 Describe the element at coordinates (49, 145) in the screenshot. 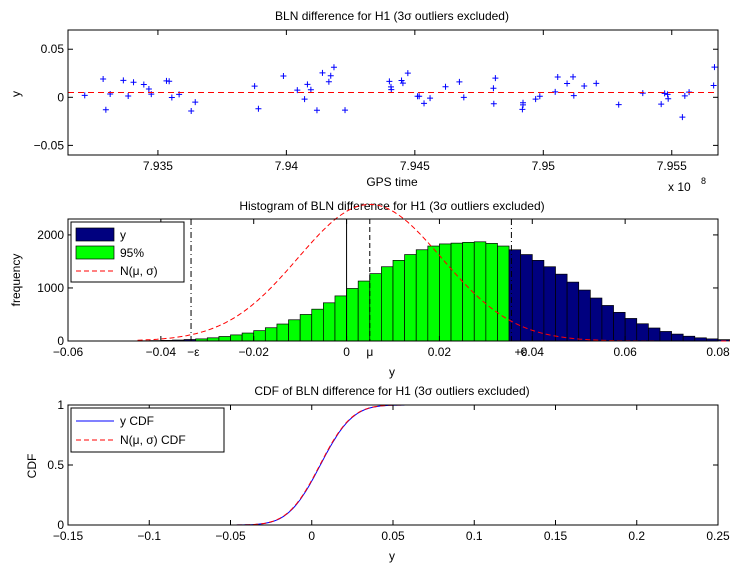

I see `y-tick-label: −0.05` at that location.